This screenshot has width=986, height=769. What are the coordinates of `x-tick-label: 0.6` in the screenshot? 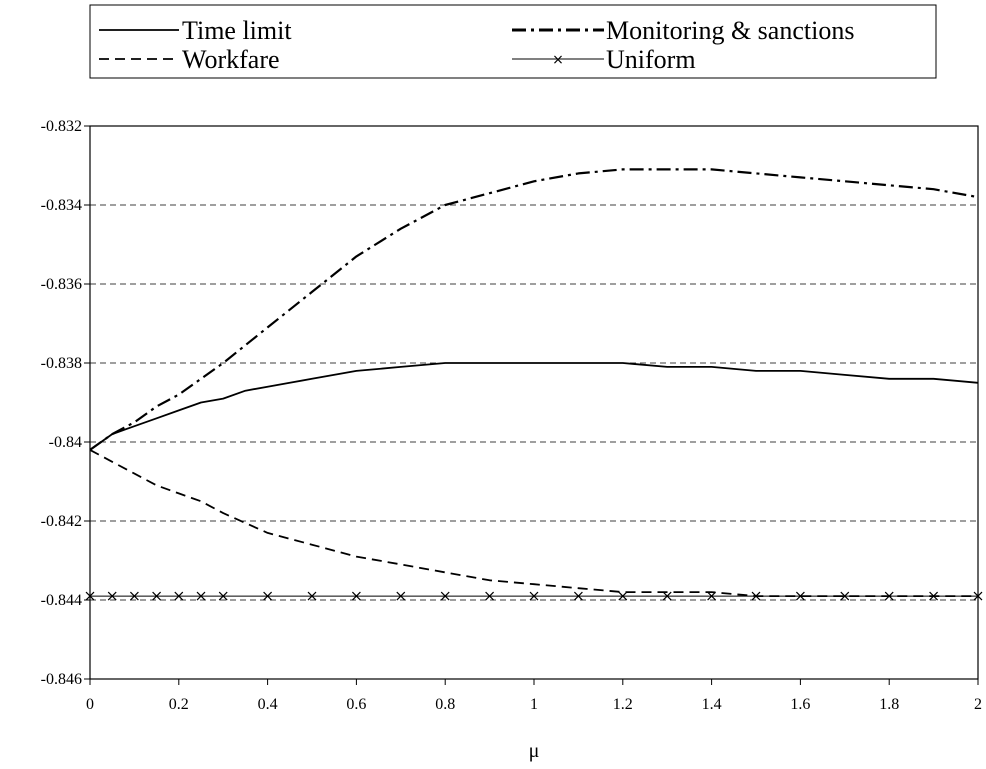 It's located at (356, 704).